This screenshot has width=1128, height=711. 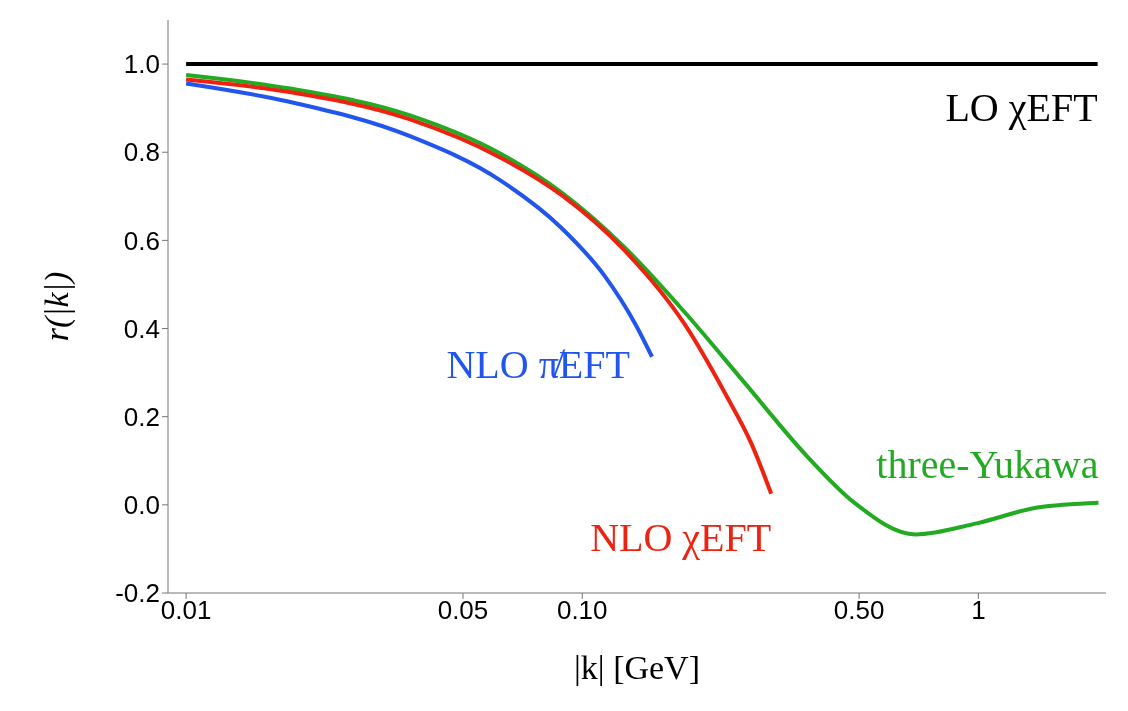 I want to click on x-tick-label: 0.50, so click(x=859, y=610).